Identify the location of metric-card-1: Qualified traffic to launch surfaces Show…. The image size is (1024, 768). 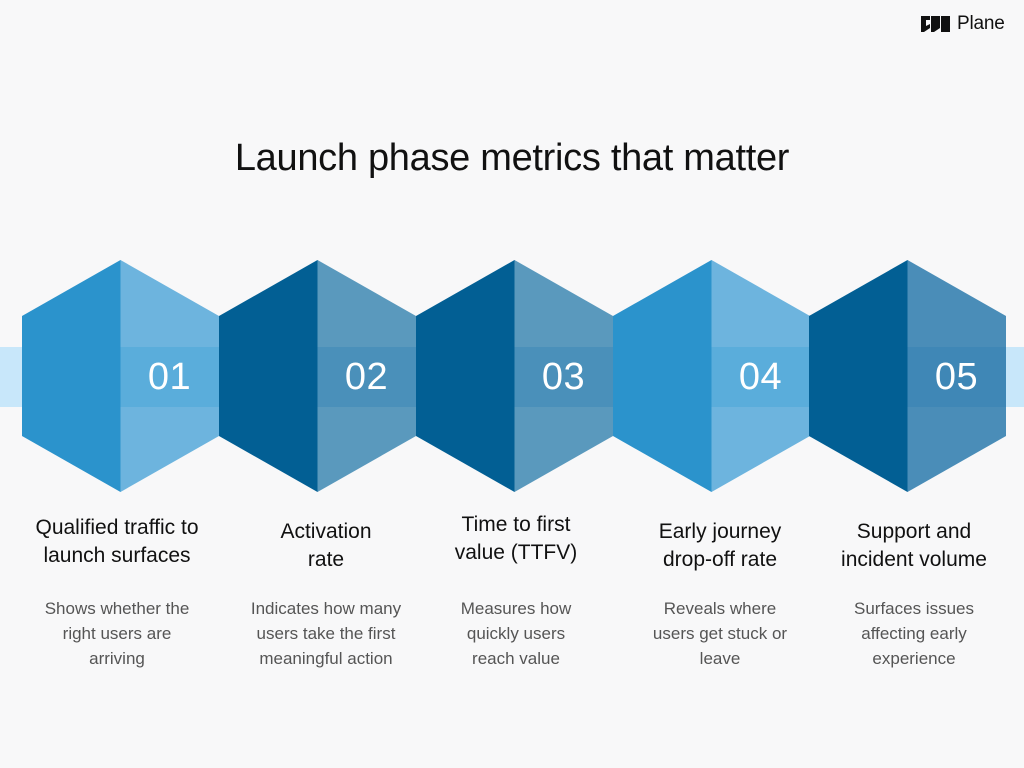
(117, 590).